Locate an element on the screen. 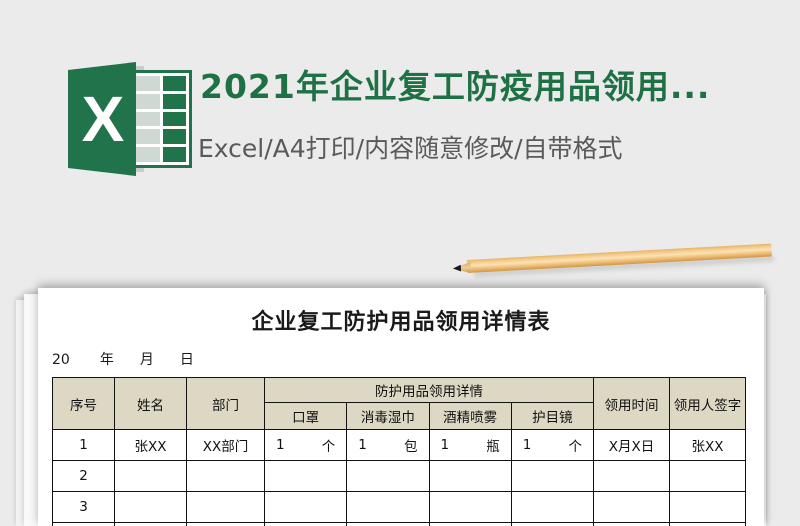 This screenshot has width=800, height=526. col-header-wipes: 消毒湿巾 is located at coordinates (388, 416).